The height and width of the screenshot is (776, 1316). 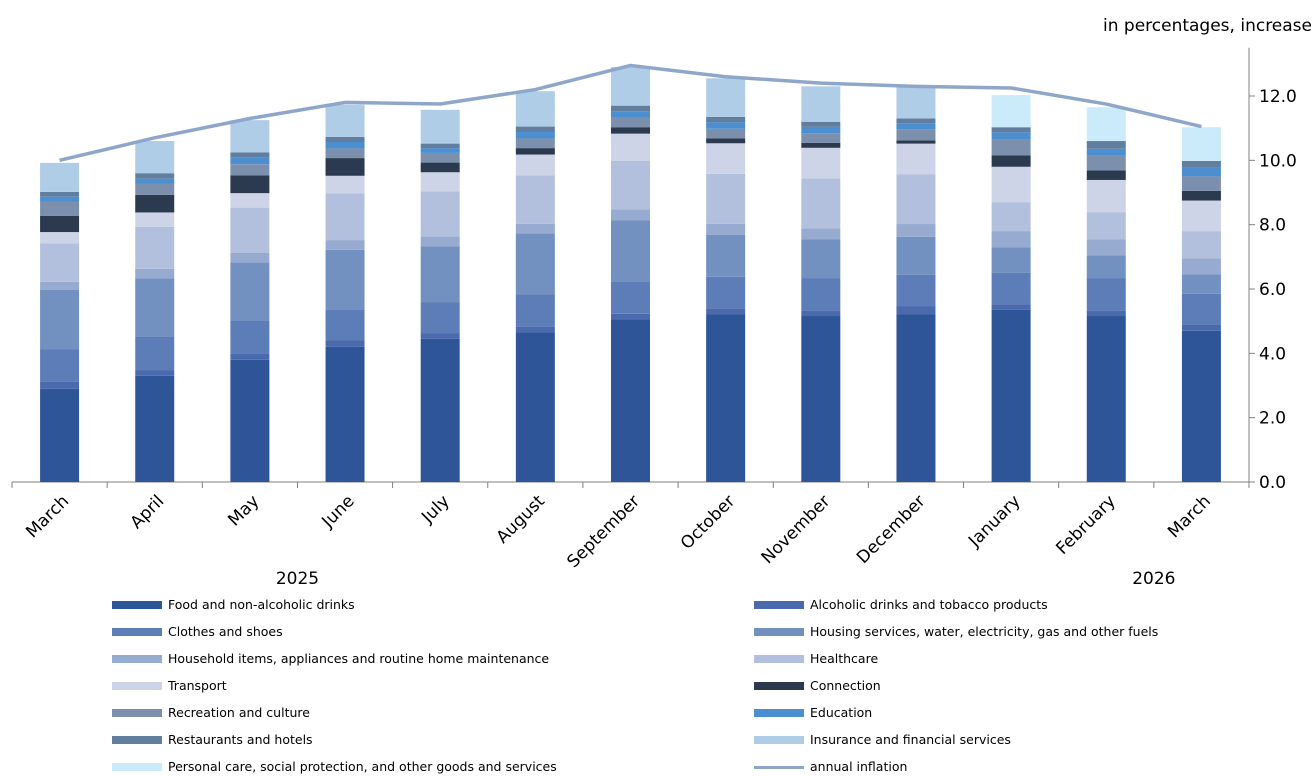 I want to click on legend-label: annual inflation, so click(x=859, y=766).